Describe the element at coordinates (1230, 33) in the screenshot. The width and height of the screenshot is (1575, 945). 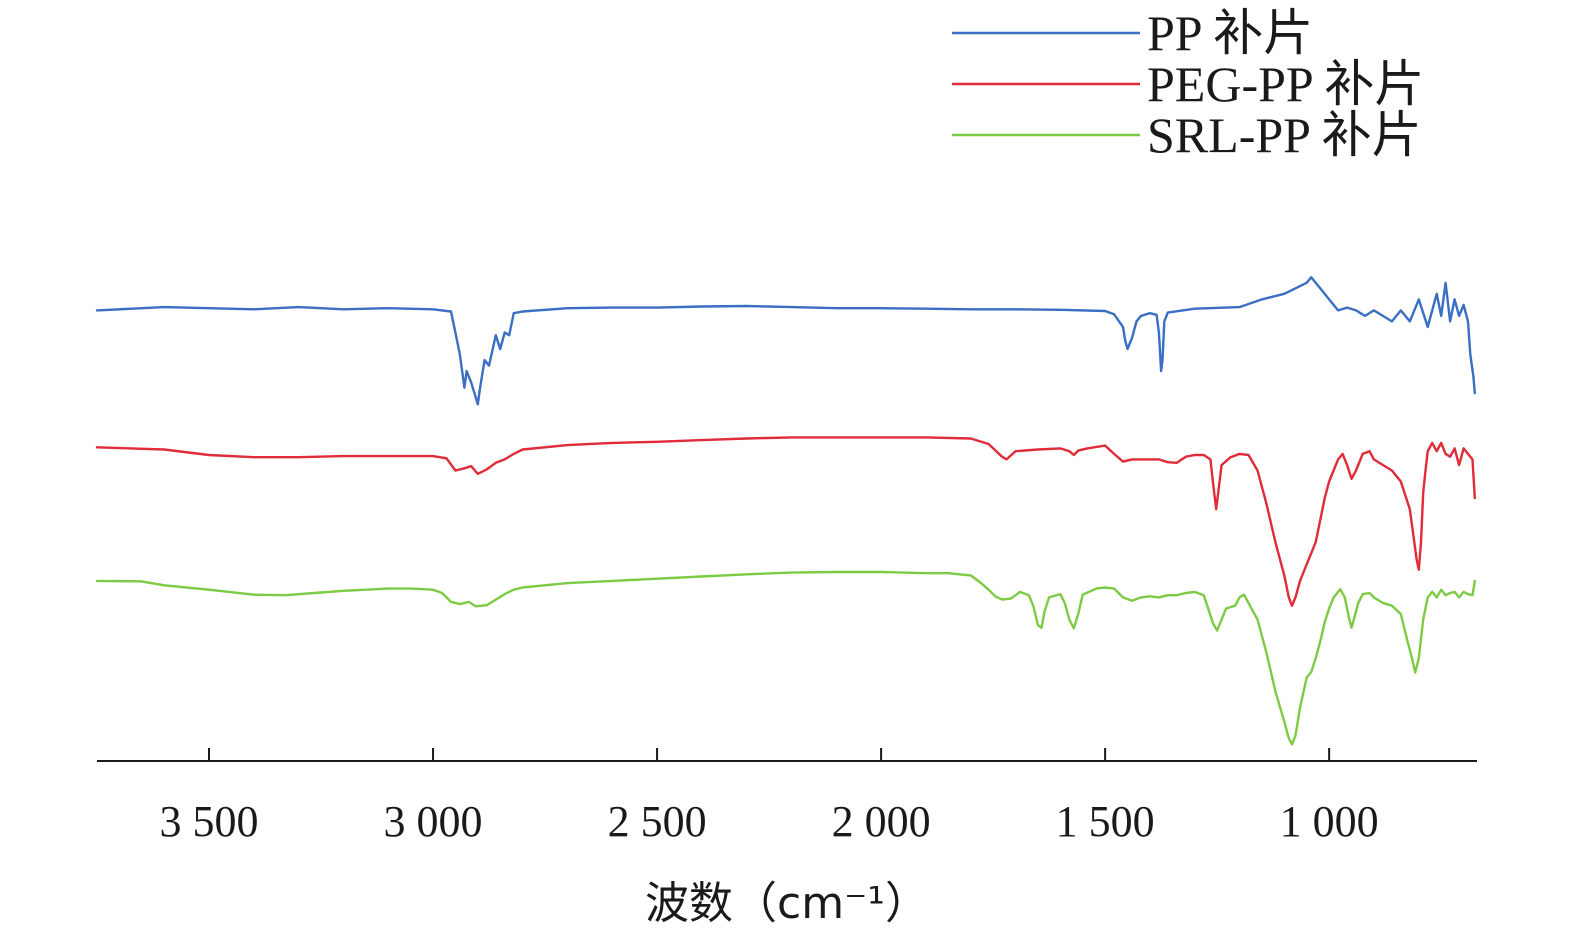
I see `legend-label-1: PP 补片` at that location.